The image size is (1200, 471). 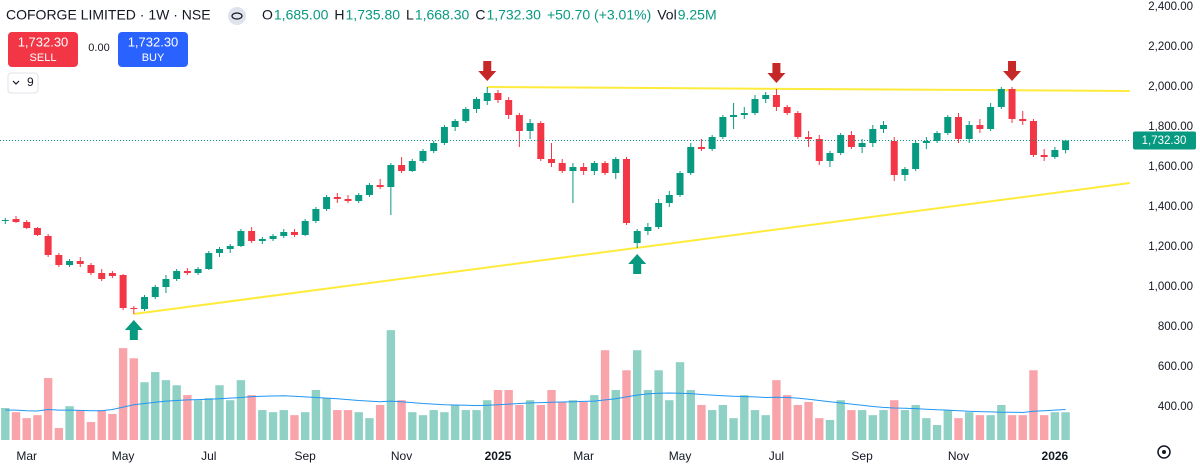 What do you see at coordinates (498, 456) in the screenshot?
I see `x-tick-label: 2025` at bounding box center [498, 456].